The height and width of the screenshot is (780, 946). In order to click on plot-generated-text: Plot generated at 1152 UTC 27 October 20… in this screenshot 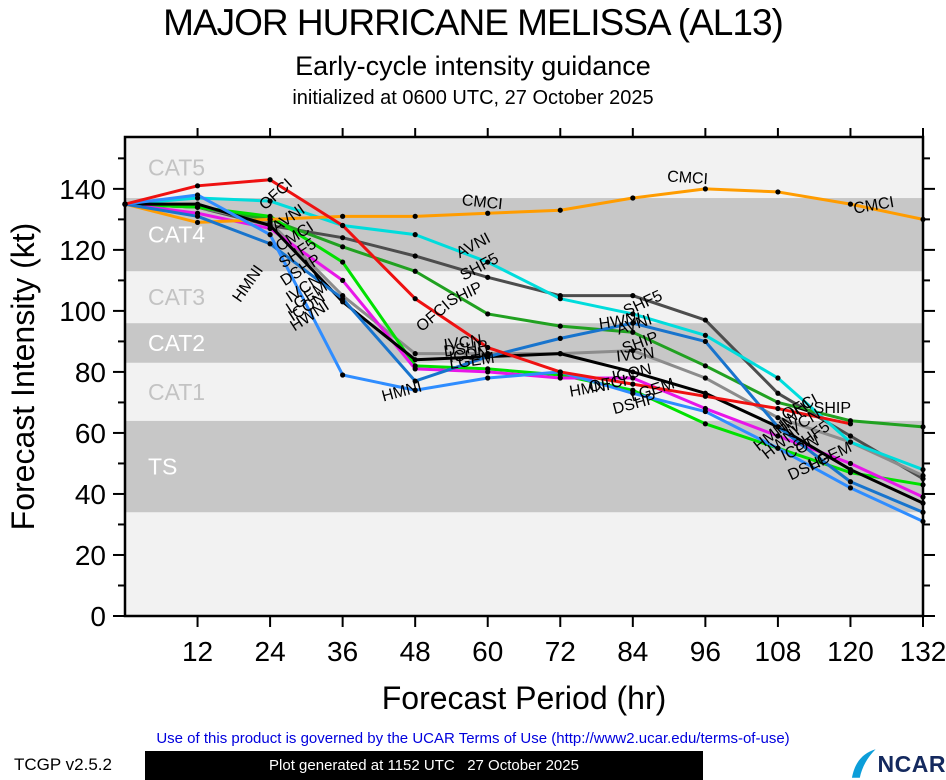, I will do `click(424, 765)`.